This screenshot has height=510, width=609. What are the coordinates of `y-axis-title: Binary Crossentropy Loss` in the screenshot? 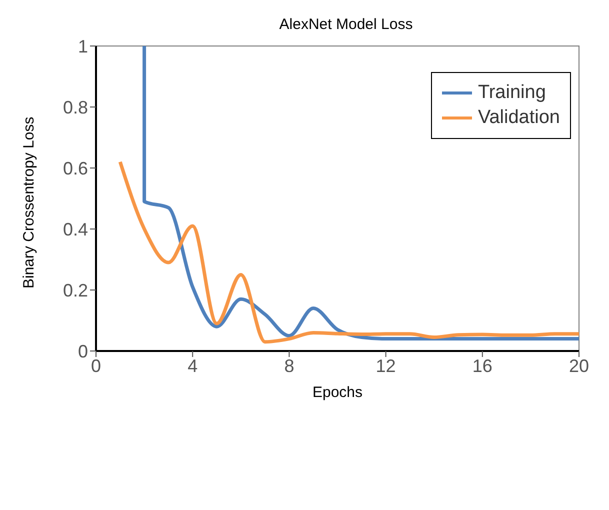 It's located at (29, 202).